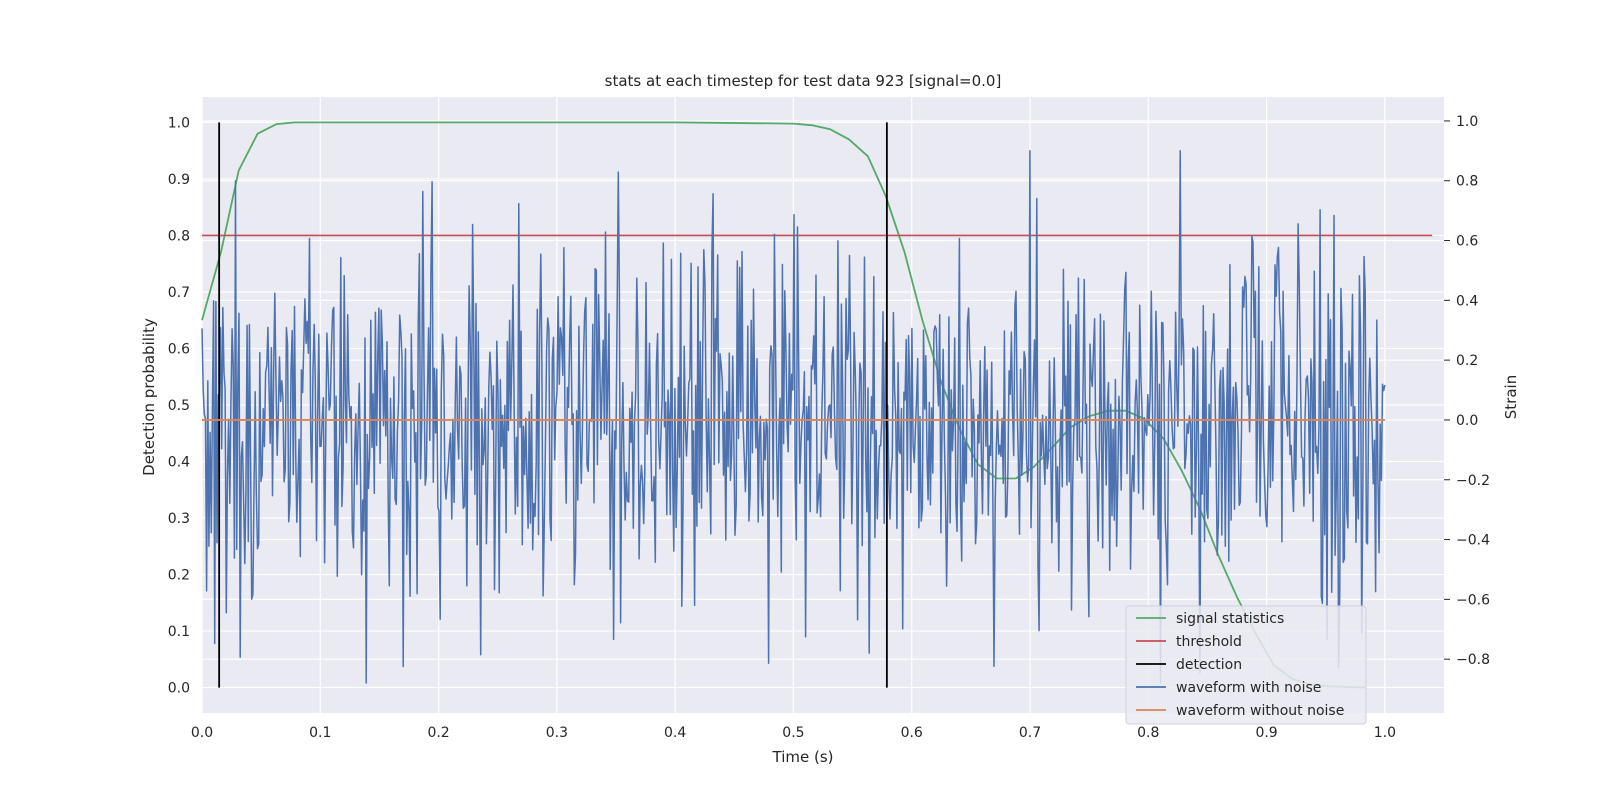 This screenshot has width=1600, height=800. I want to click on y2-tick-label: 0.8, so click(1467, 182).